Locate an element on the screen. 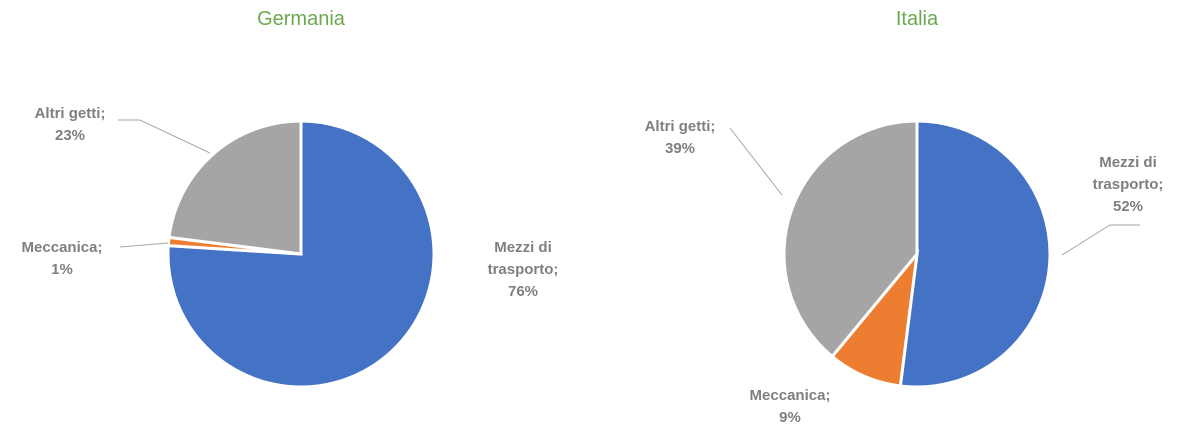 This screenshot has height=435, width=1190. value-label: 9% is located at coordinates (790, 417).